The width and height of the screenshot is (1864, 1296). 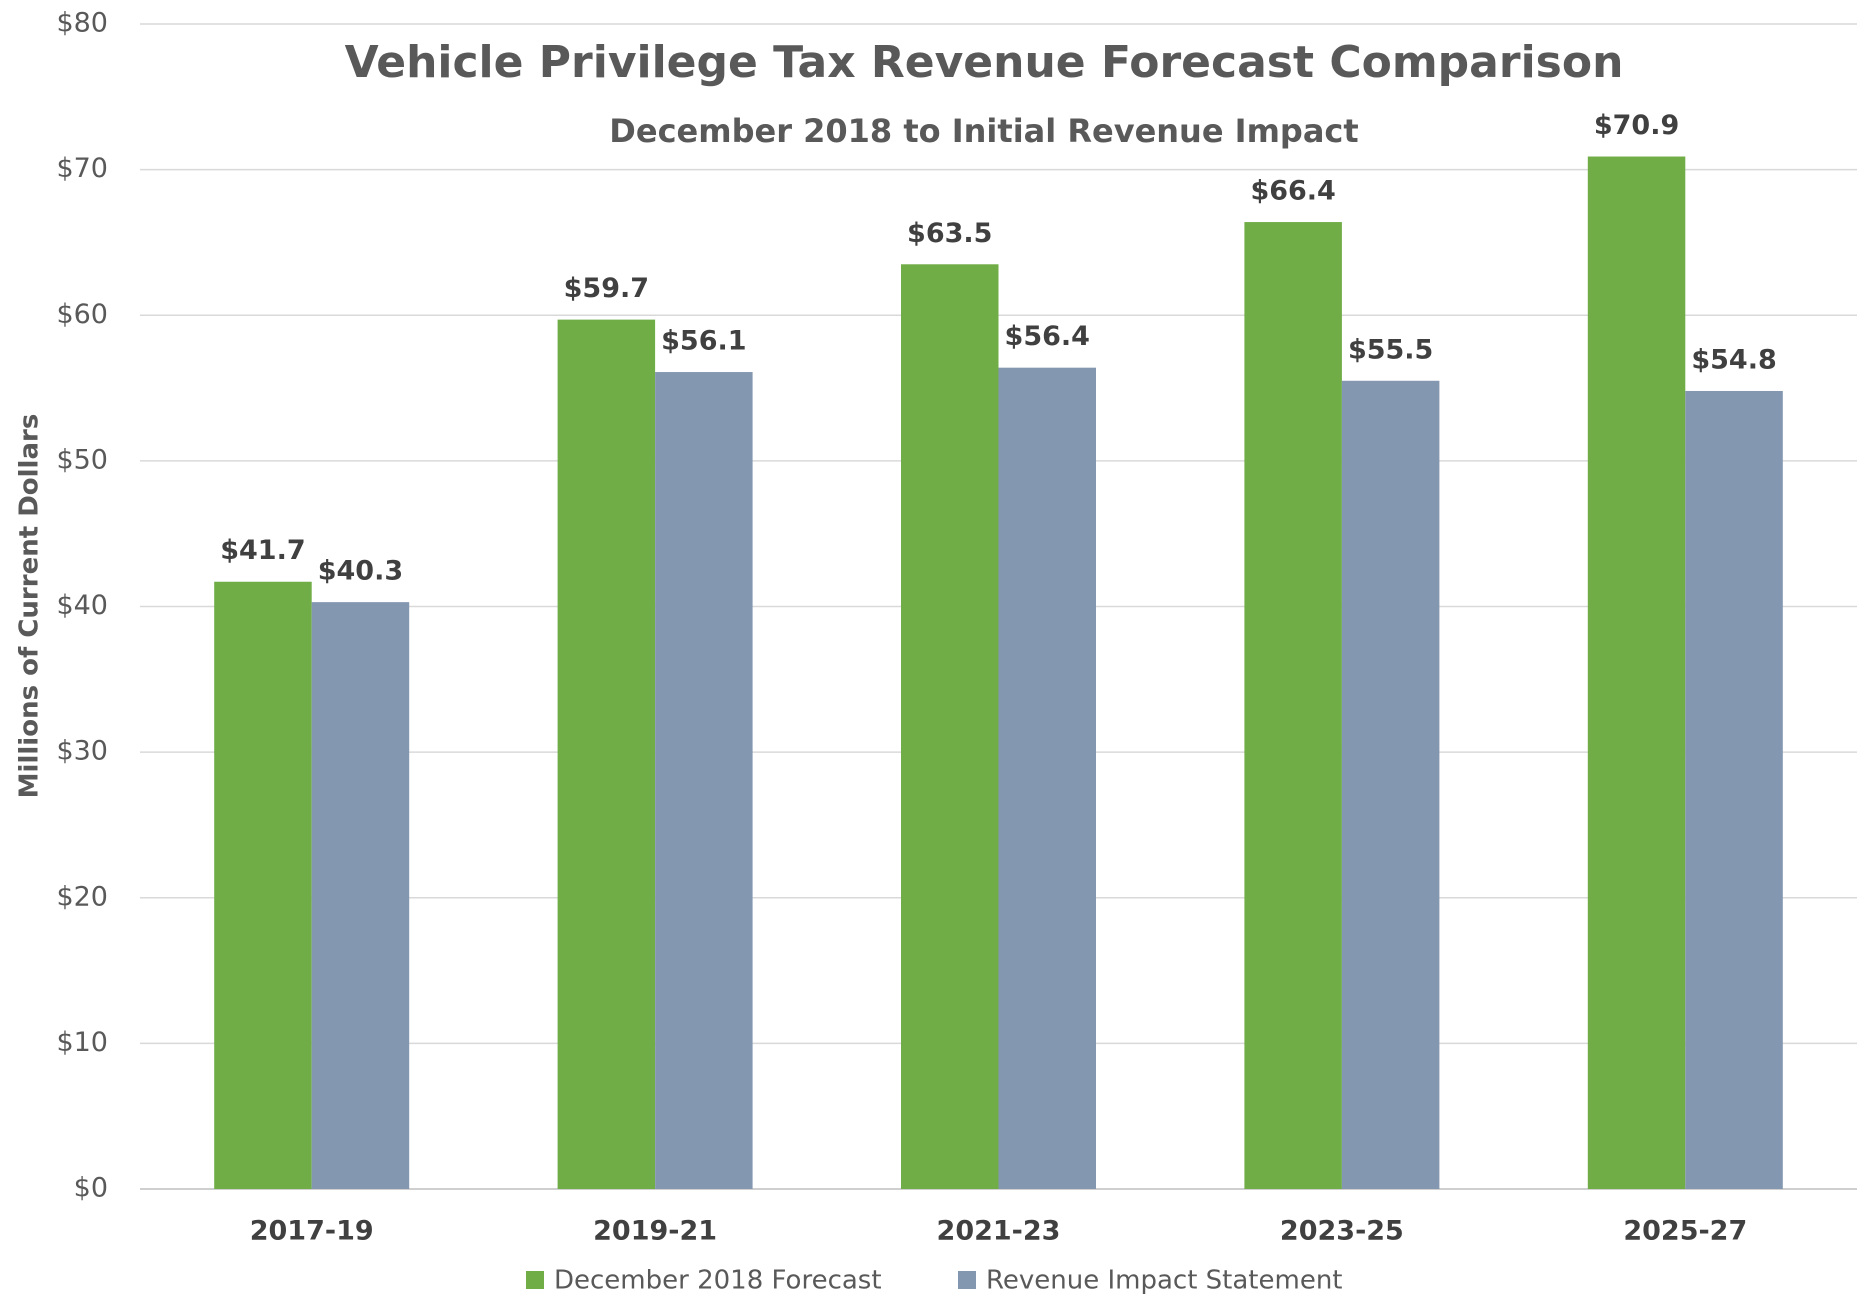 I want to click on y-tick-label: $50, so click(x=82, y=459).